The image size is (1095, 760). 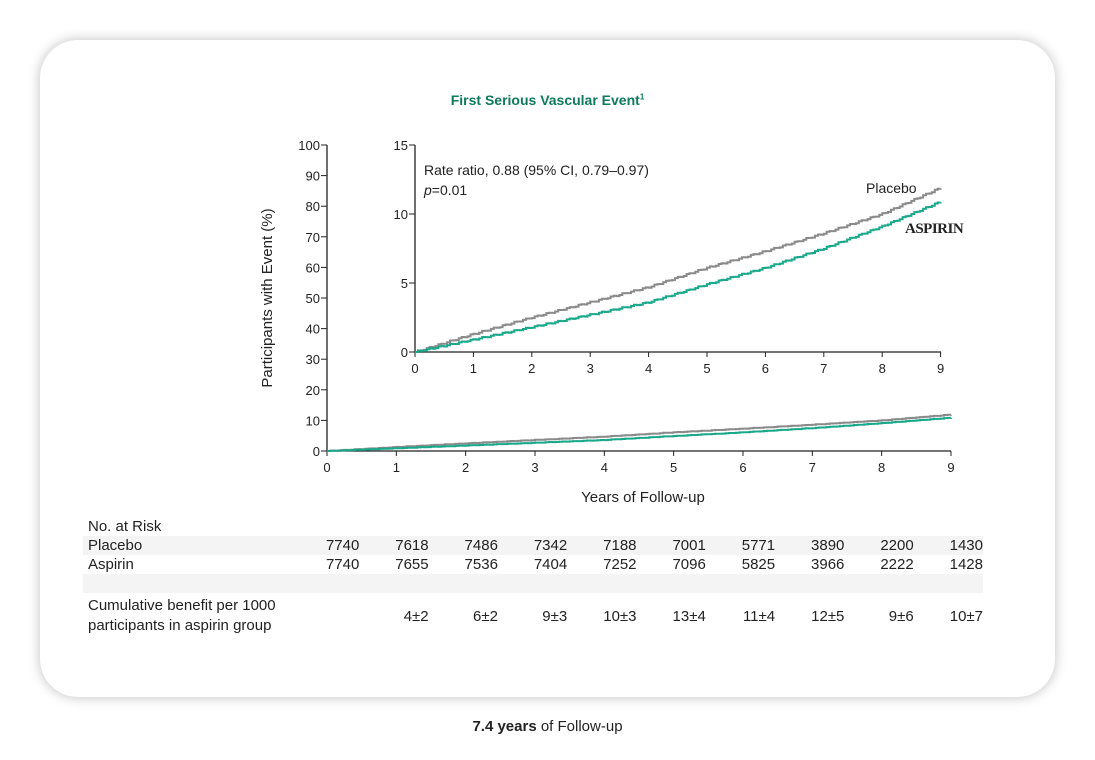 I want to click on table-cell, so click(x=324, y=616).